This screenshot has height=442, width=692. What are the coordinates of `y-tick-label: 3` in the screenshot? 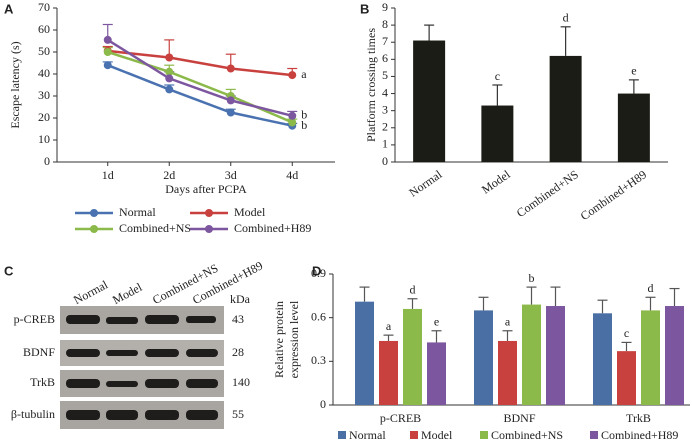 It's located at (385, 109).